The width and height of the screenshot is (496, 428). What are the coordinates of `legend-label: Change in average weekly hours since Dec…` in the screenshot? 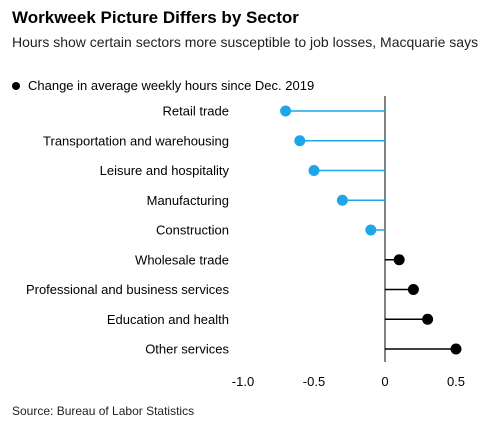 It's located at (171, 85).